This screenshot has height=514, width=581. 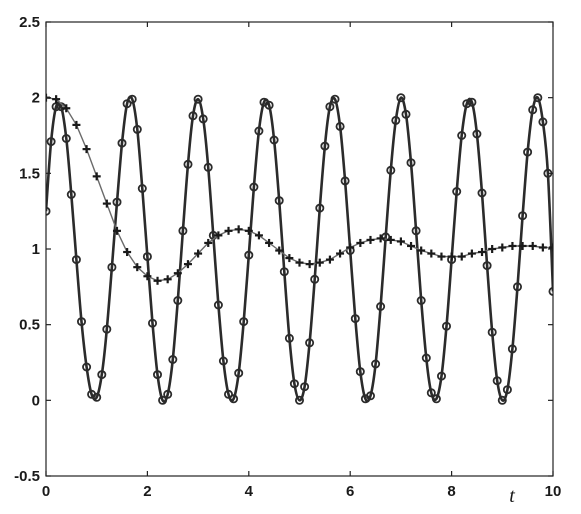 I want to click on y-tick-label: 2, so click(x=36, y=98).